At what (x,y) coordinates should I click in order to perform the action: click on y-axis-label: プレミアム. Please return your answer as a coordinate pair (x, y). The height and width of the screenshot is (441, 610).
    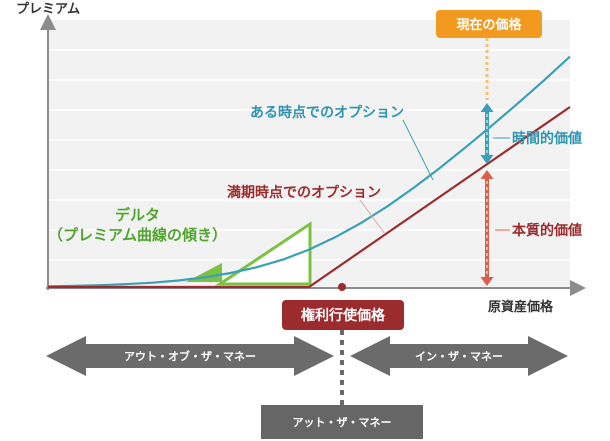
    Looking at the image, I should click on (48, 9).